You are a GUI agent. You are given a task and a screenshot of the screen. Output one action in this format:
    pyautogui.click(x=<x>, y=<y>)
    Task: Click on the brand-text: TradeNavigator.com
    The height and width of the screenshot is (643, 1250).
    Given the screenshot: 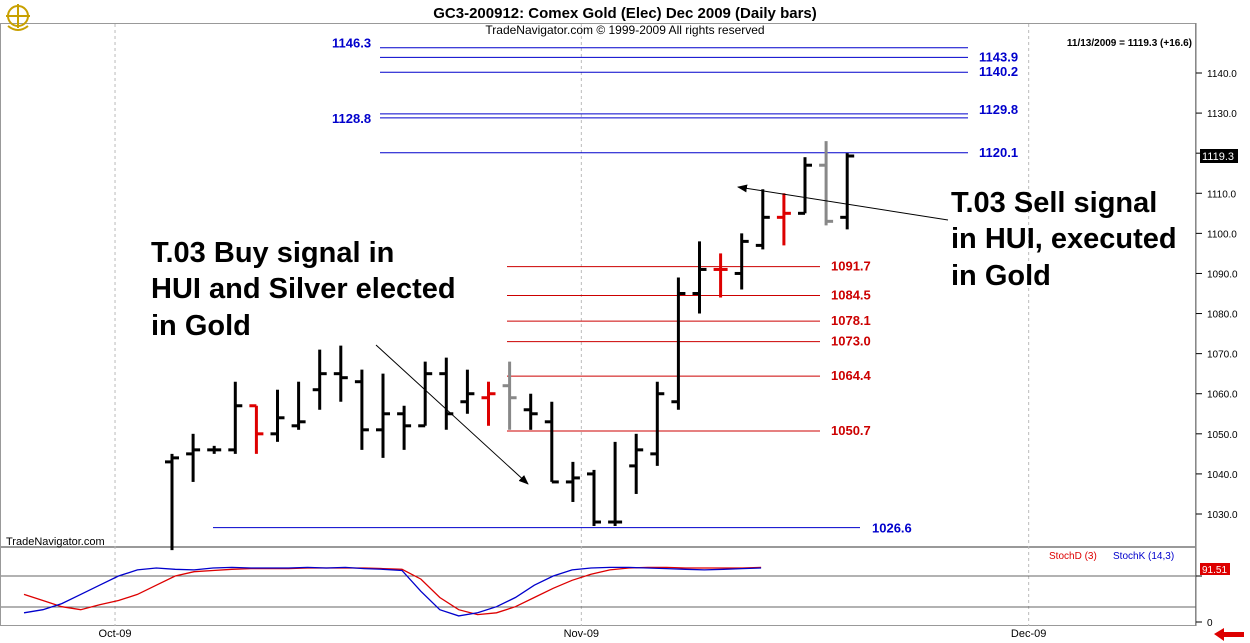 What is the action you would take?
    pyautogui.click(x=55, y=542)
    